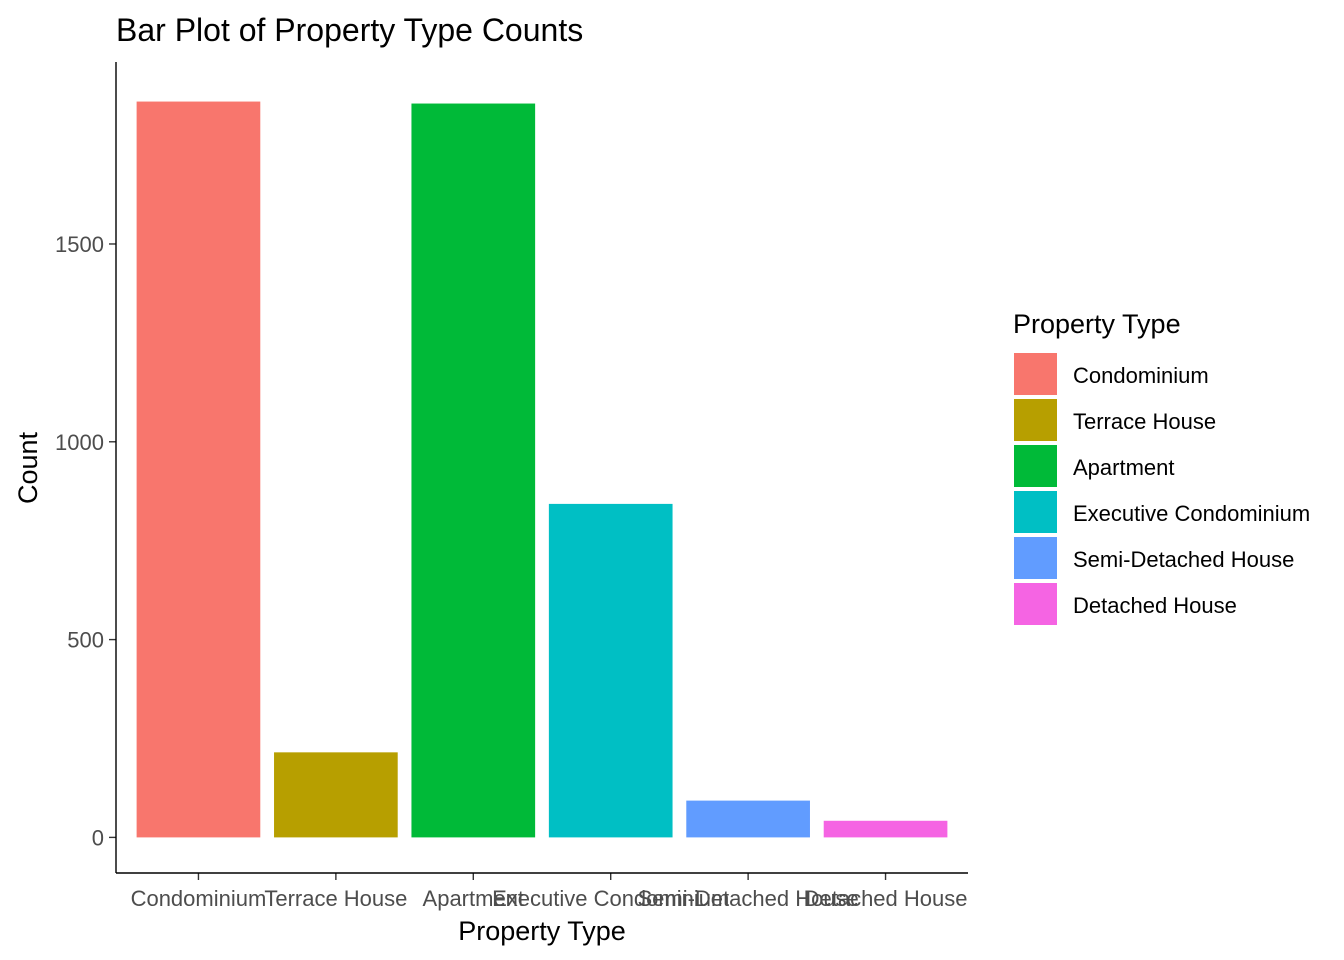 This screenshot has height=960, width=1344. Describe the element at coordinates (747, 898) in the screenshot. I see `x-tick-label: Semi-Detached House` at that location.